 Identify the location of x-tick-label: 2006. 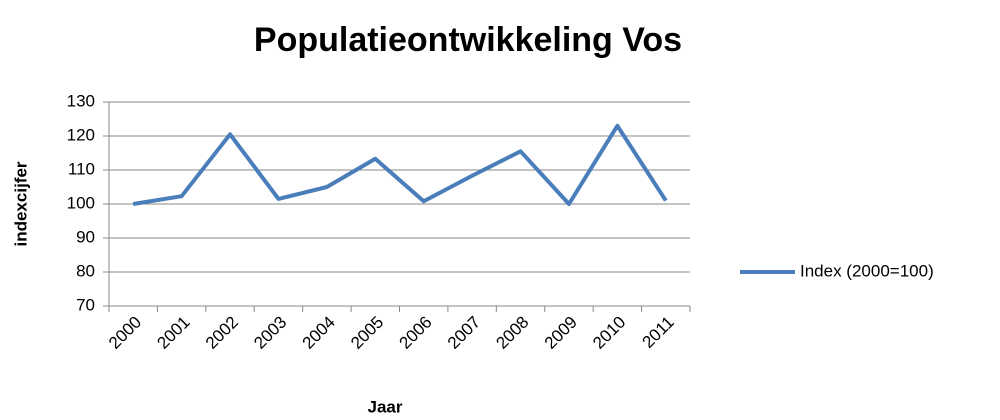
(416, 333).